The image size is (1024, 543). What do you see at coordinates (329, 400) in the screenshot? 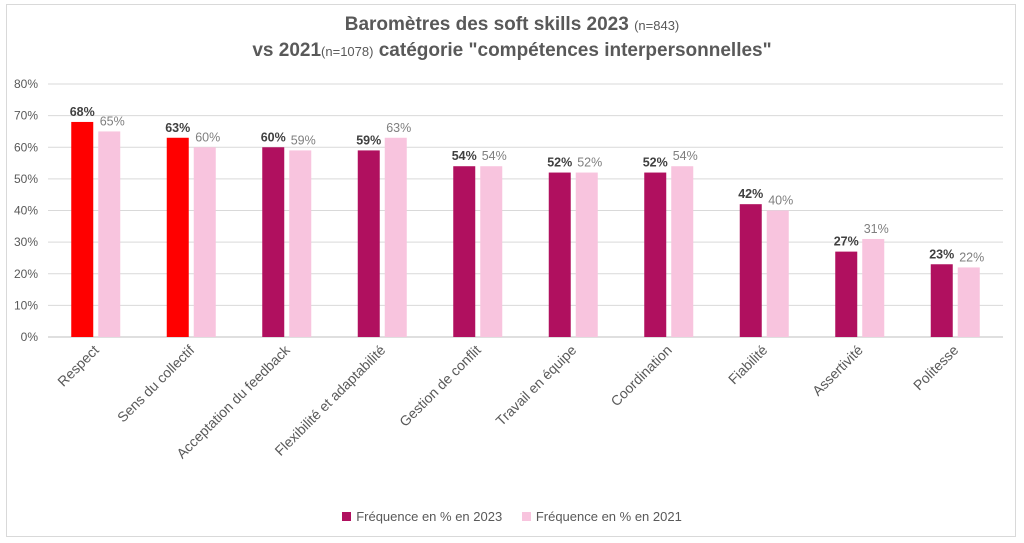
I see `category-label: Flexibilité et adaptabilité` at bounding box center [329, 400].